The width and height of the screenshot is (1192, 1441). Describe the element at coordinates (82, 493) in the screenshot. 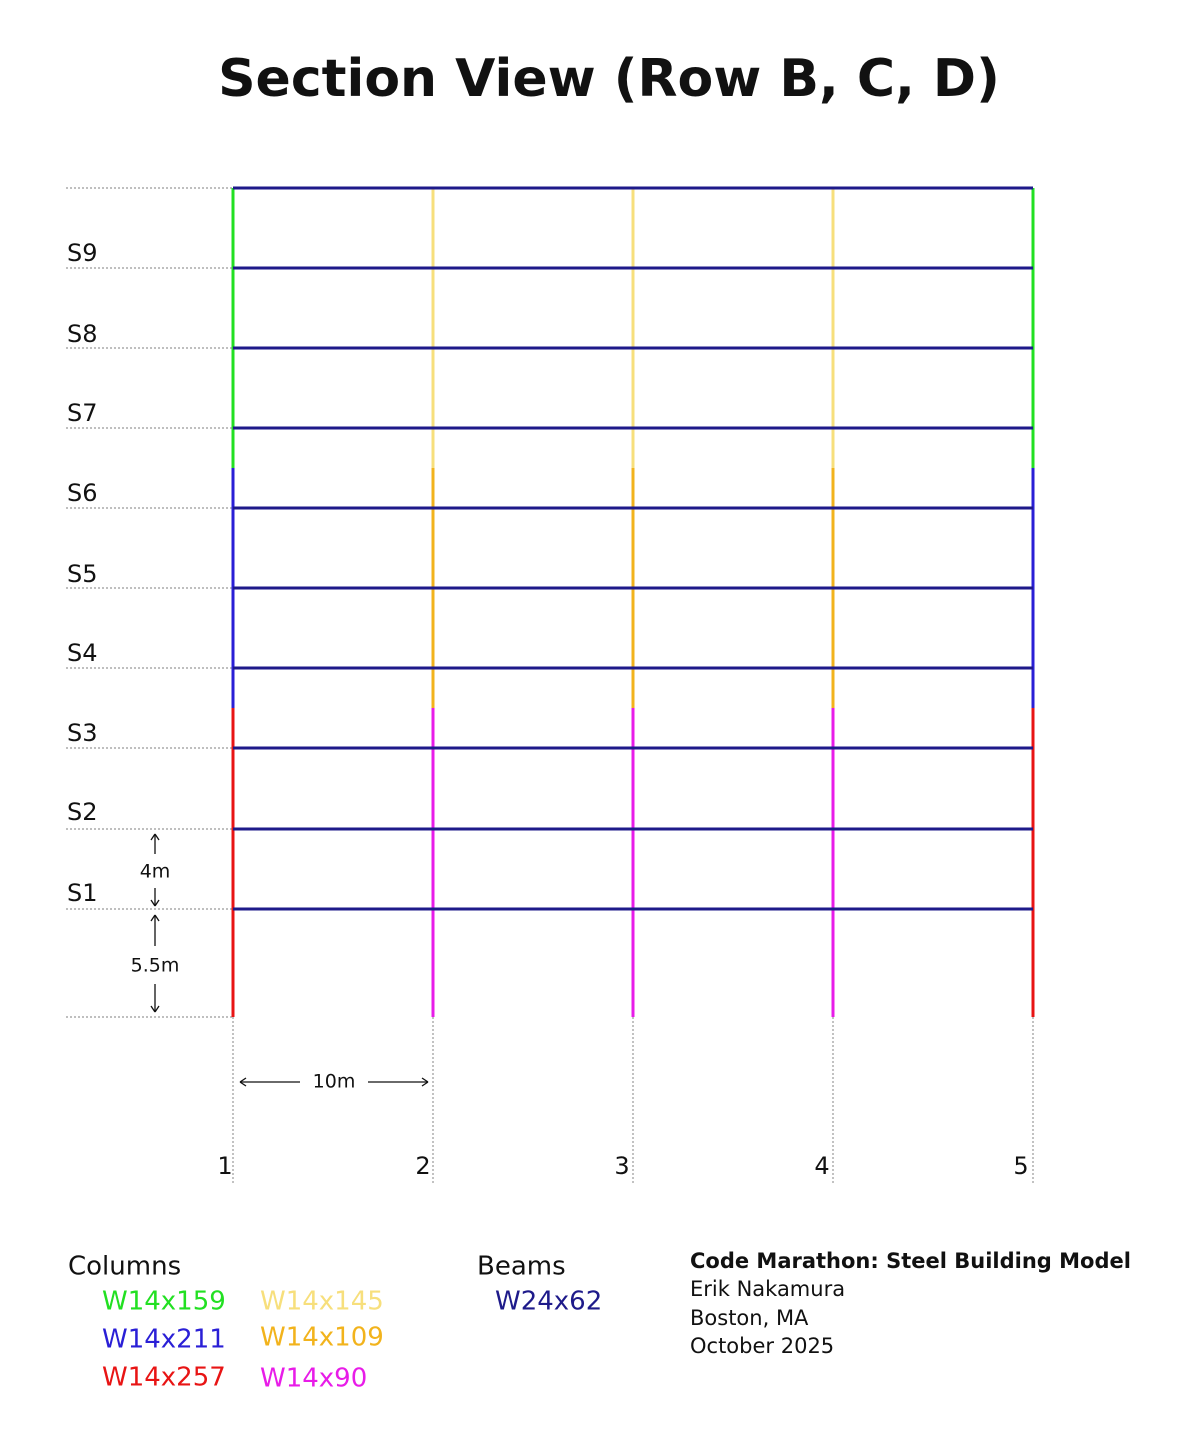

I see `story-label: S6` at that location.